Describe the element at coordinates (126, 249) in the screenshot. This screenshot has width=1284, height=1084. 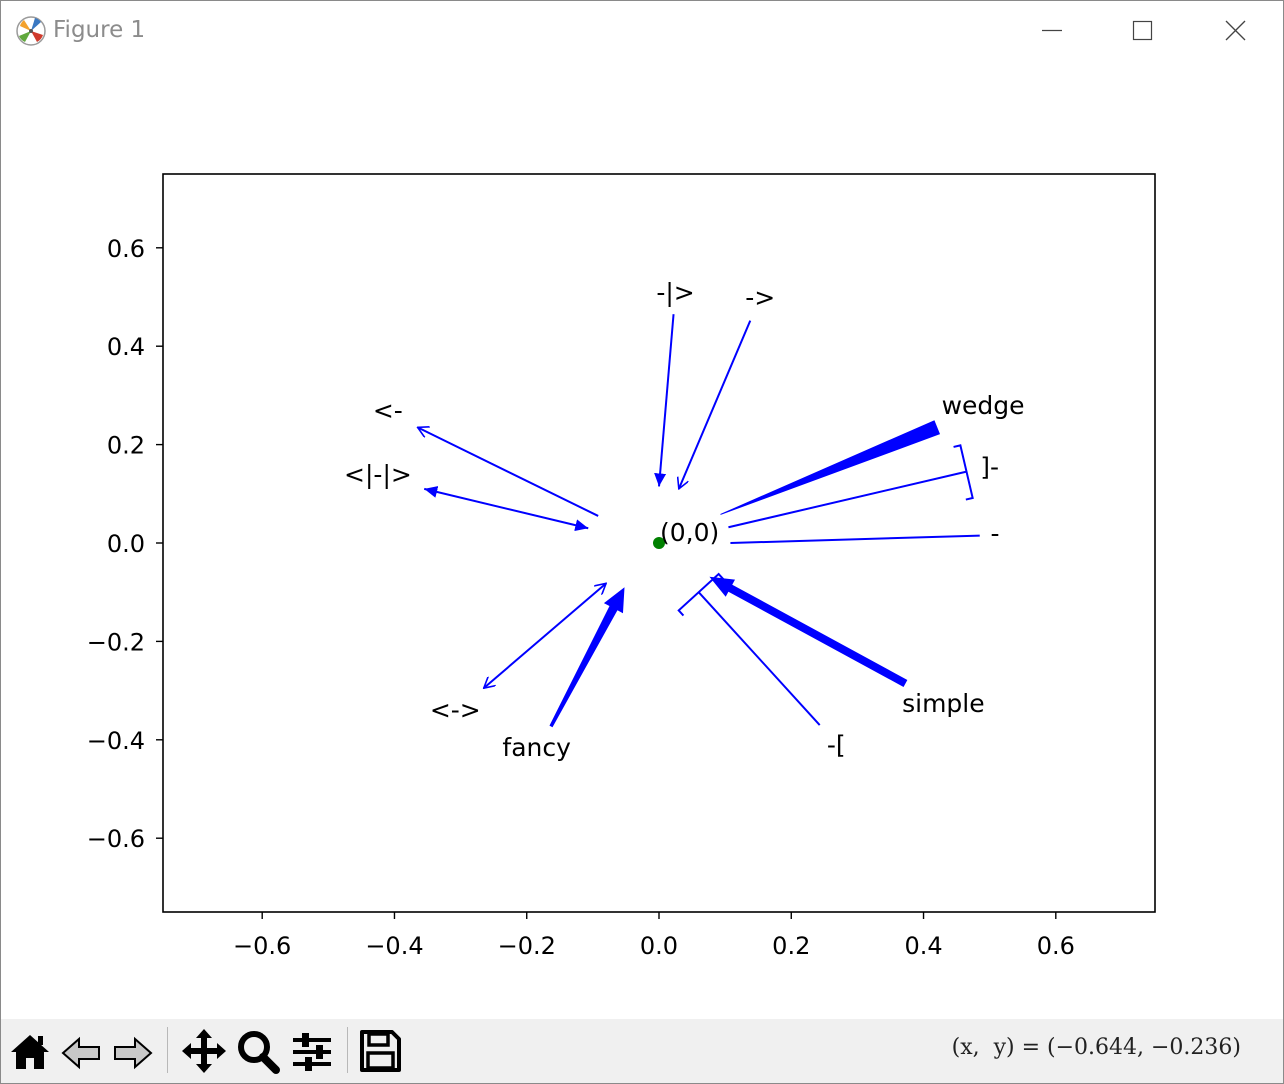
I see `y-tick-label: 0.6` at that location.